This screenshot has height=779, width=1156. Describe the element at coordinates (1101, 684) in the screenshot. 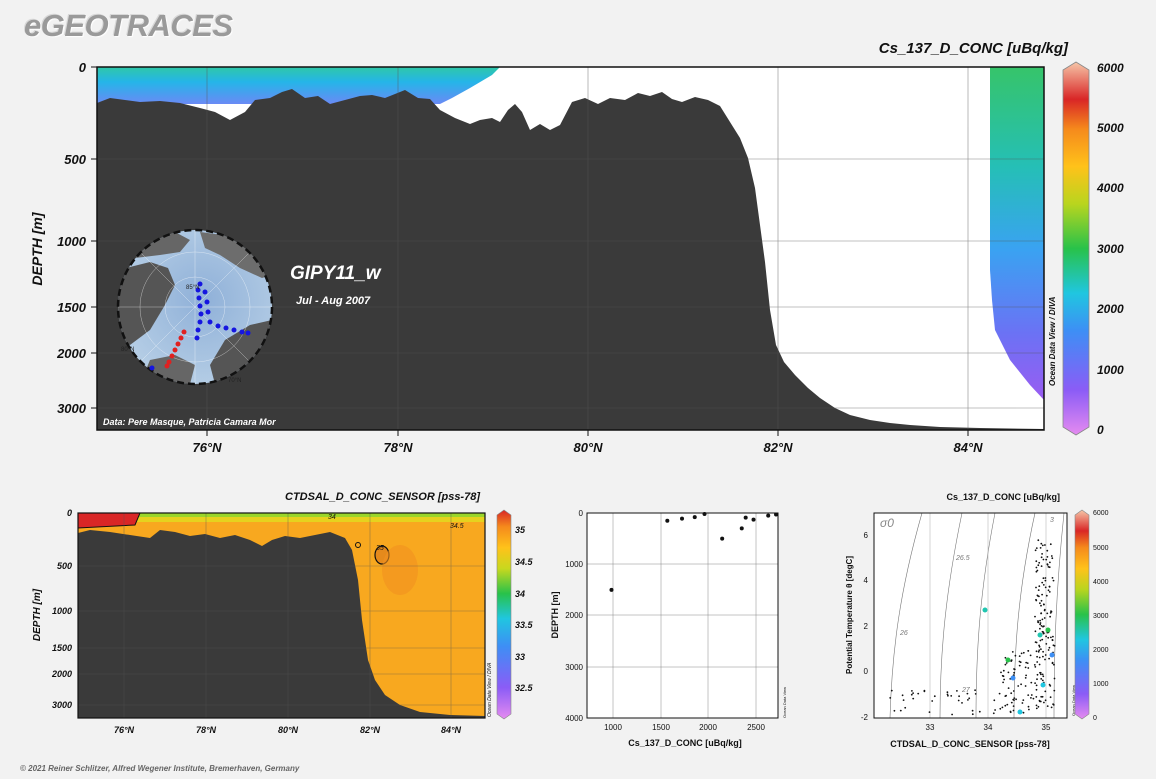

I see `colorbar-tick: 1000` at that location.